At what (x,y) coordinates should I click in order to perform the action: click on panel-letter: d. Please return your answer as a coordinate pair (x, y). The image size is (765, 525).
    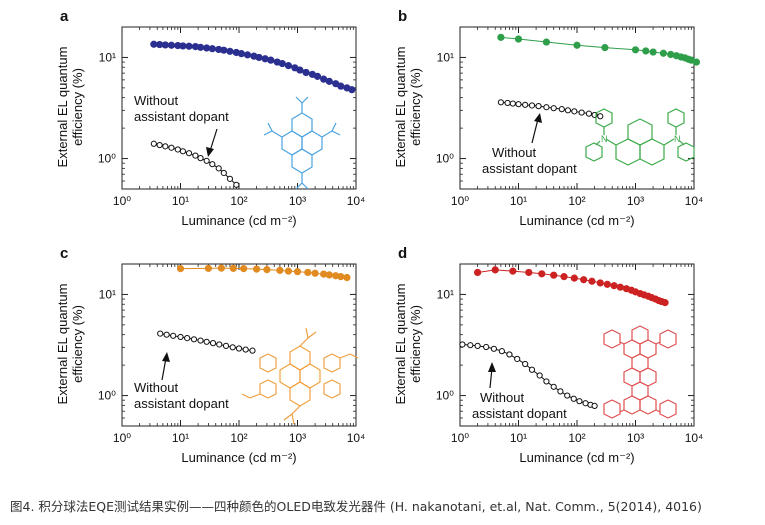
    Looking at the image, I should click on (402, 253).